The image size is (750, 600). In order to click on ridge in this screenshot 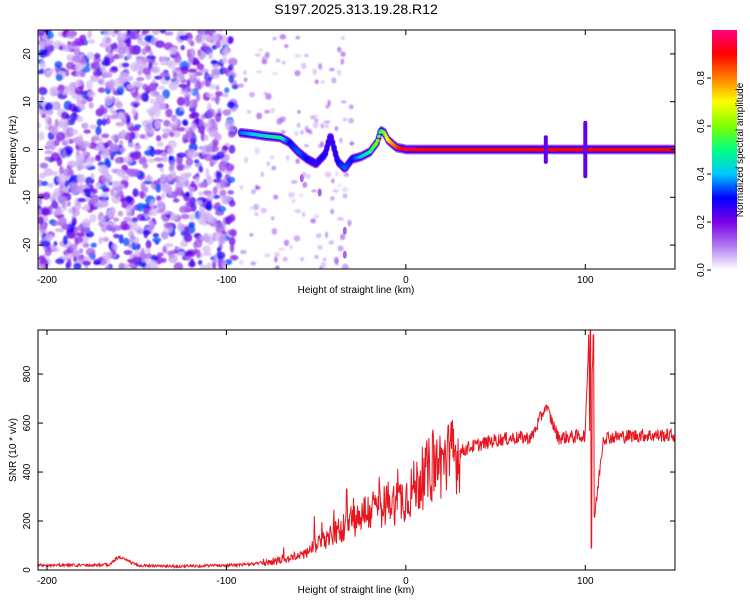, I will do `click(456, 189)`.